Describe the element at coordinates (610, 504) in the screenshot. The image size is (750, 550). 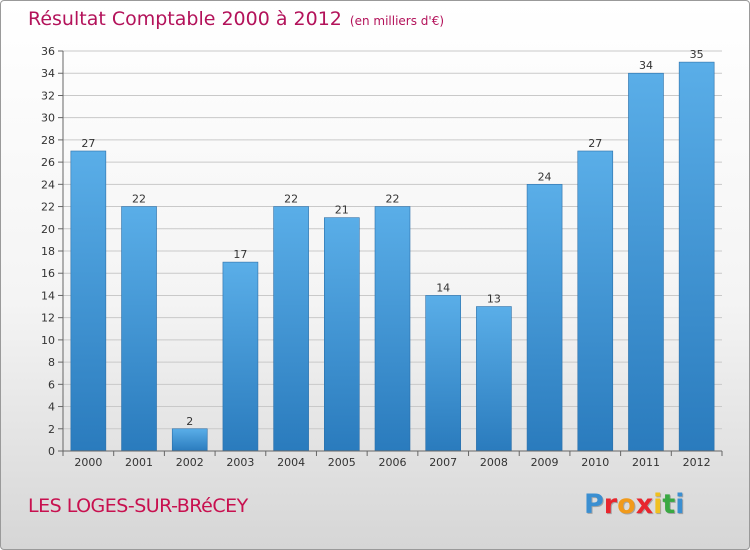
I see `logo-letter: r` at that location.